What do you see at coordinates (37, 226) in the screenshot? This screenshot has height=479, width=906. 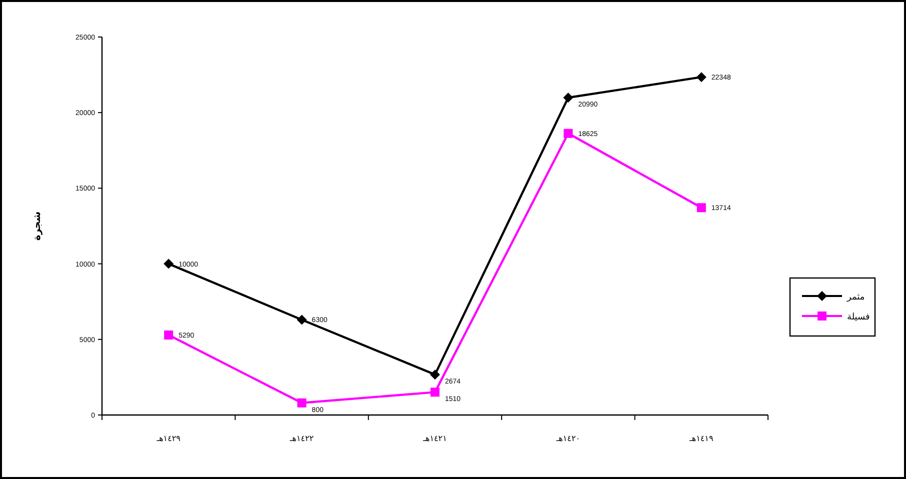 I see `y-axis-title: شجرة` at bounding box center [37, 226].